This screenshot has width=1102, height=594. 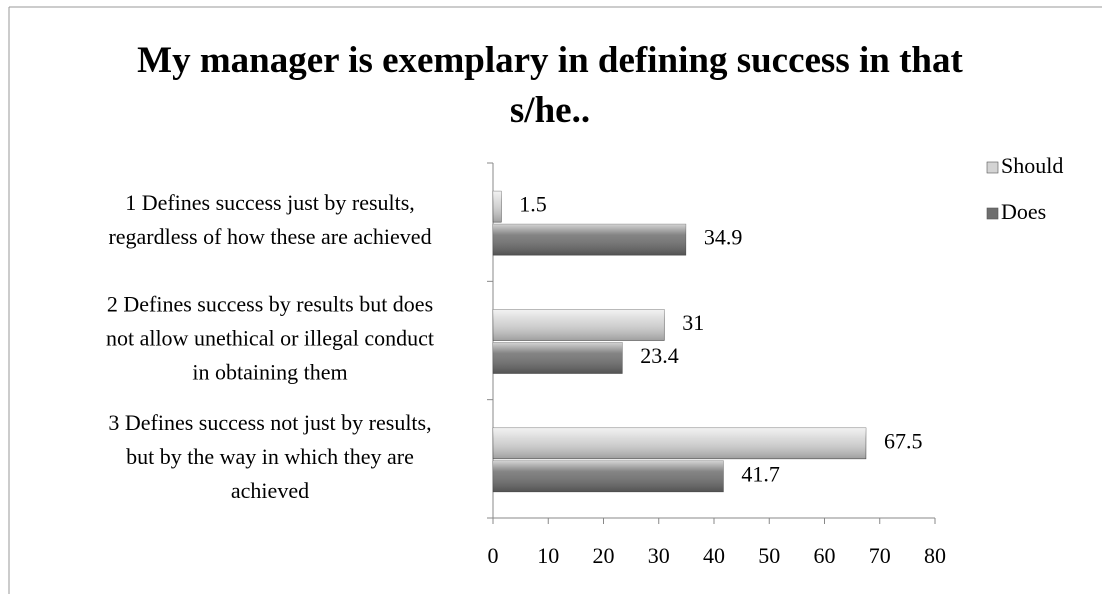 What do you see at coordinates (659, 555) in the screenshot?
I see `x-tick-label: 30` at bounding box center [659, 555].